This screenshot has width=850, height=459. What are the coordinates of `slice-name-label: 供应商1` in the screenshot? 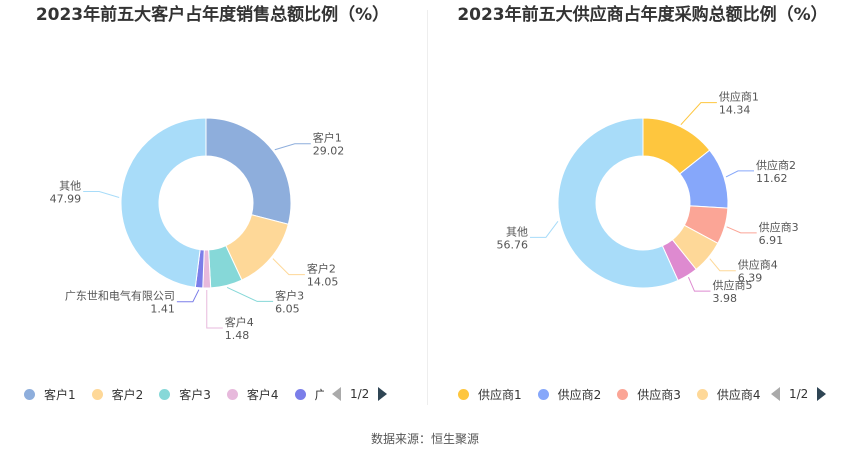 It's located at (739, 97).